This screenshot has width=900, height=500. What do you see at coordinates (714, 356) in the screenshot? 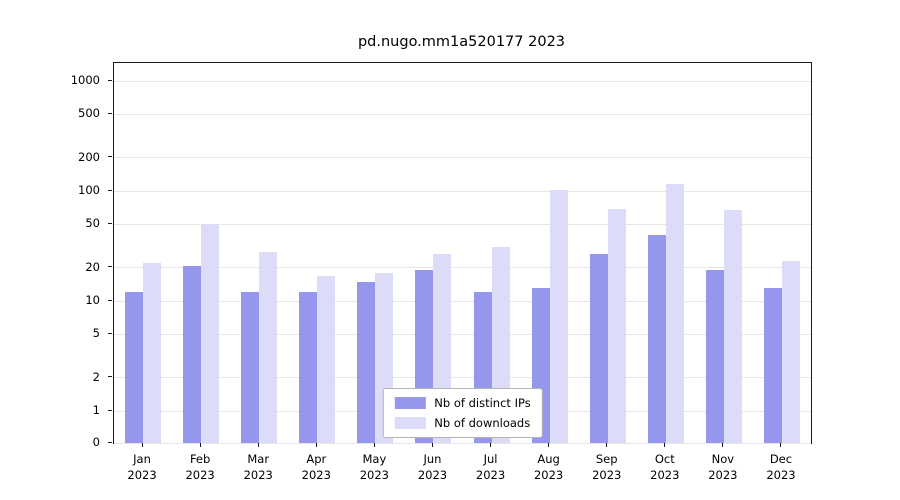
I see `bar-distinct-ips-nov` at bounding box center [714, 356].